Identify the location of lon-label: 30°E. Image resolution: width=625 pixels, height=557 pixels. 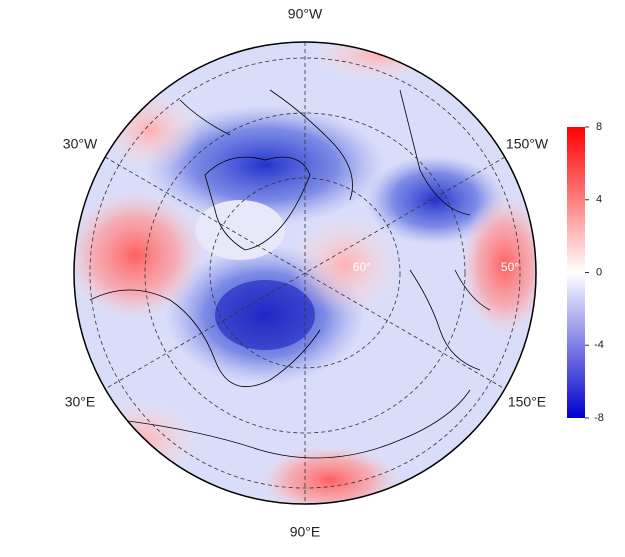
(80, 402).